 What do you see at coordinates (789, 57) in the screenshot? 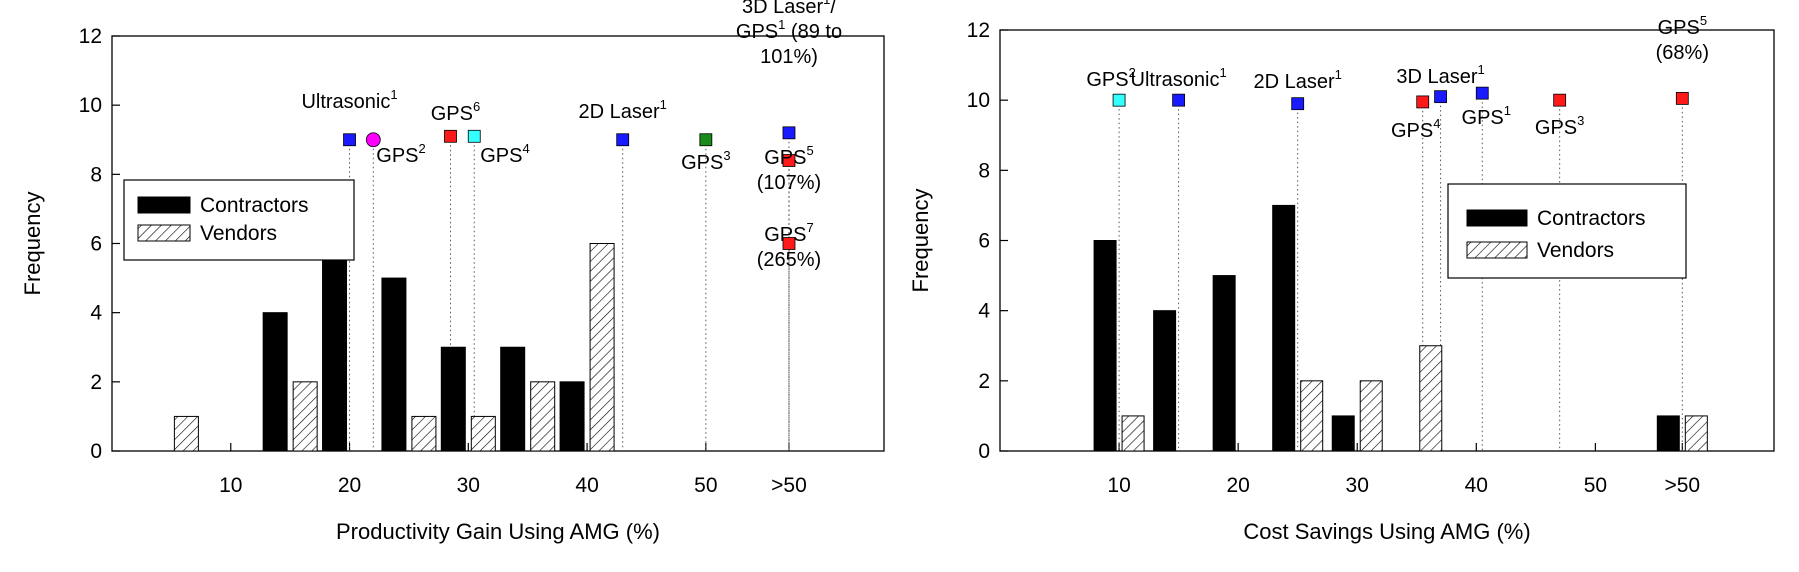
I see `annotation-label: 101%)` at bounding box center [789, 57].